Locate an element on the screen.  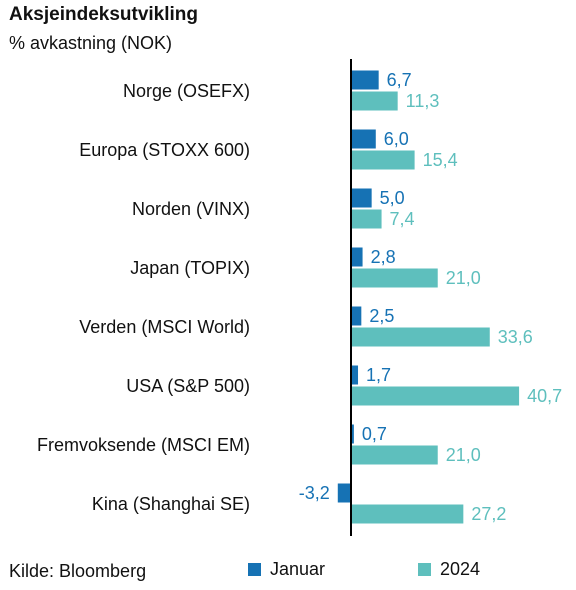
data-label-2024: 33,6 is located at coordinates (515, 337).